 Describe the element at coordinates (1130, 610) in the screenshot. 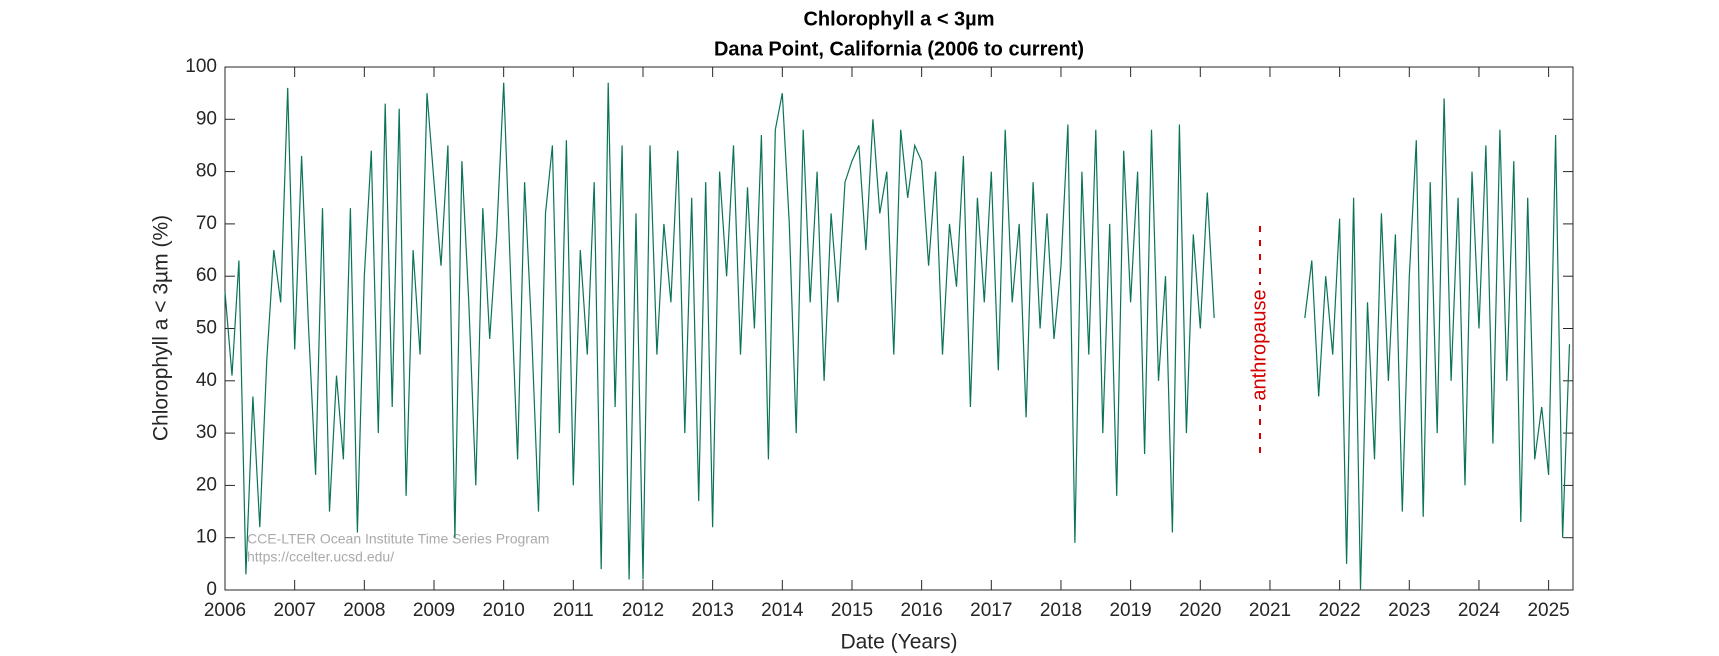

I see `x-tick-label: 2019` at that location.